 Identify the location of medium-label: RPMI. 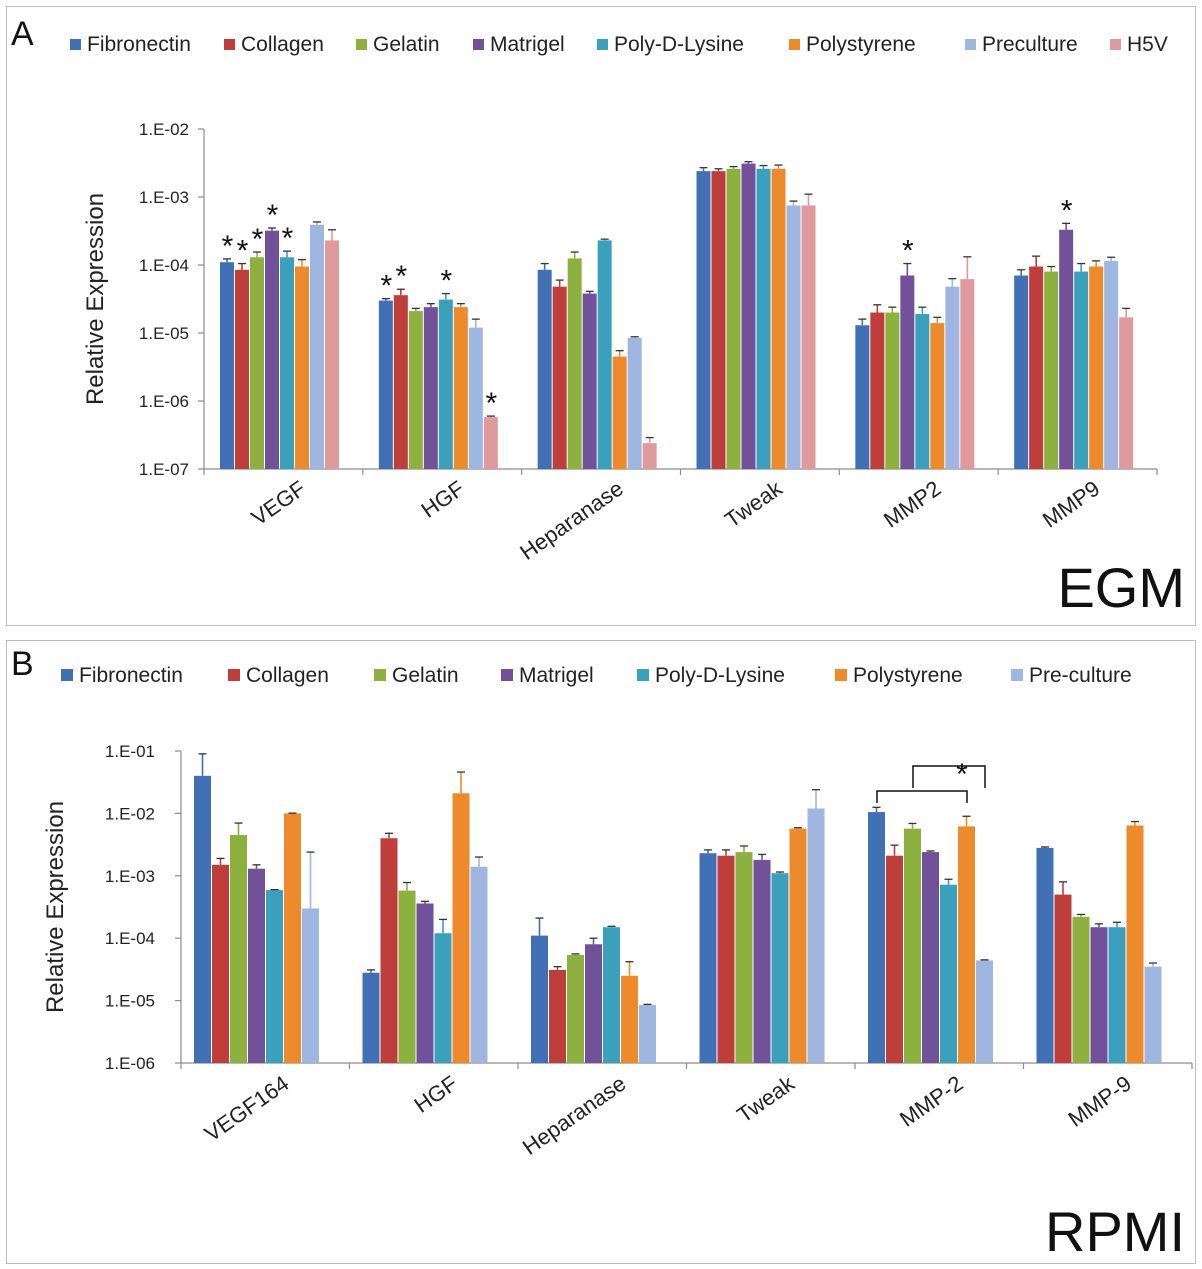
(1115, 1231).